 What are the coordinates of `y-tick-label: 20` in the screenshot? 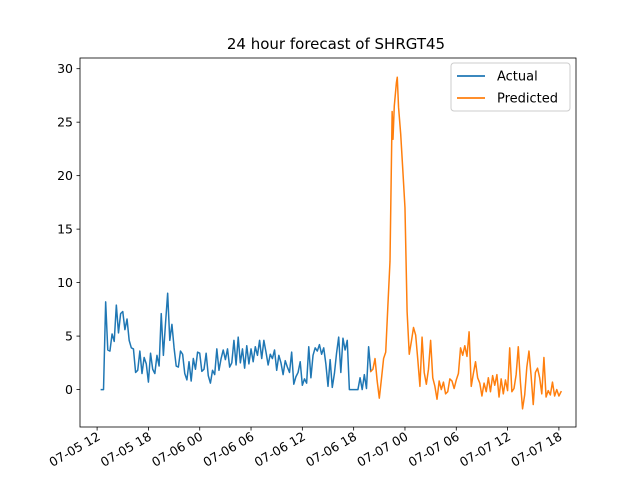 It's located at (65, 175).